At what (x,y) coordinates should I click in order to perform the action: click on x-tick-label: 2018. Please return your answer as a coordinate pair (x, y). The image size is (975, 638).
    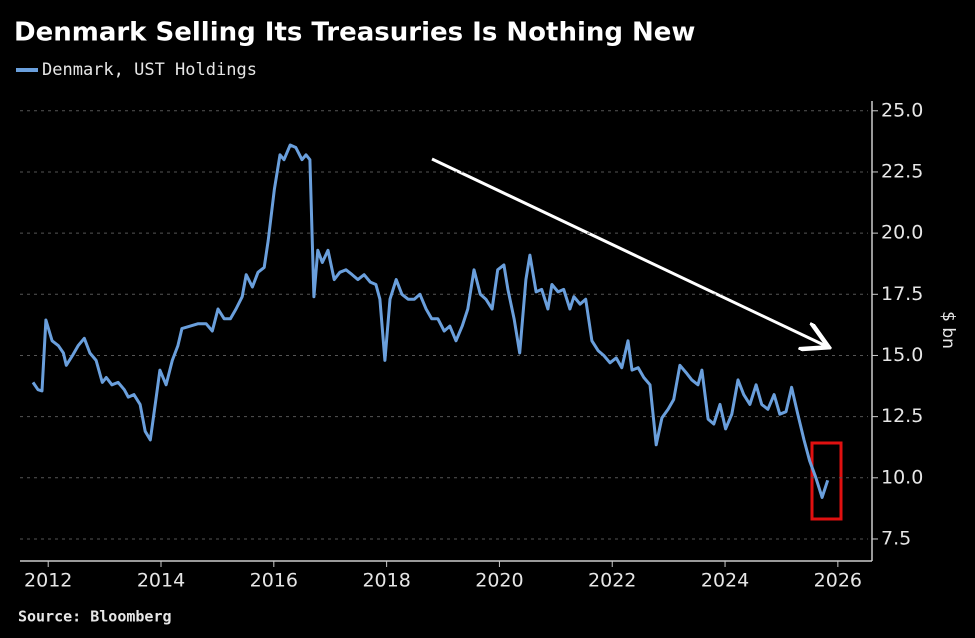
    Looking at the image, I should click on (386, 581).